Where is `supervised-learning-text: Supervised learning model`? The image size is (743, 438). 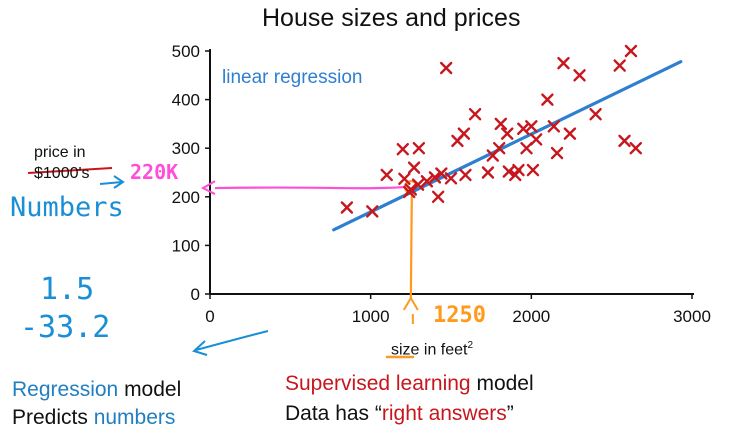
supervised-learning-text: Supervised learning model is located at coordinates (409, 384).